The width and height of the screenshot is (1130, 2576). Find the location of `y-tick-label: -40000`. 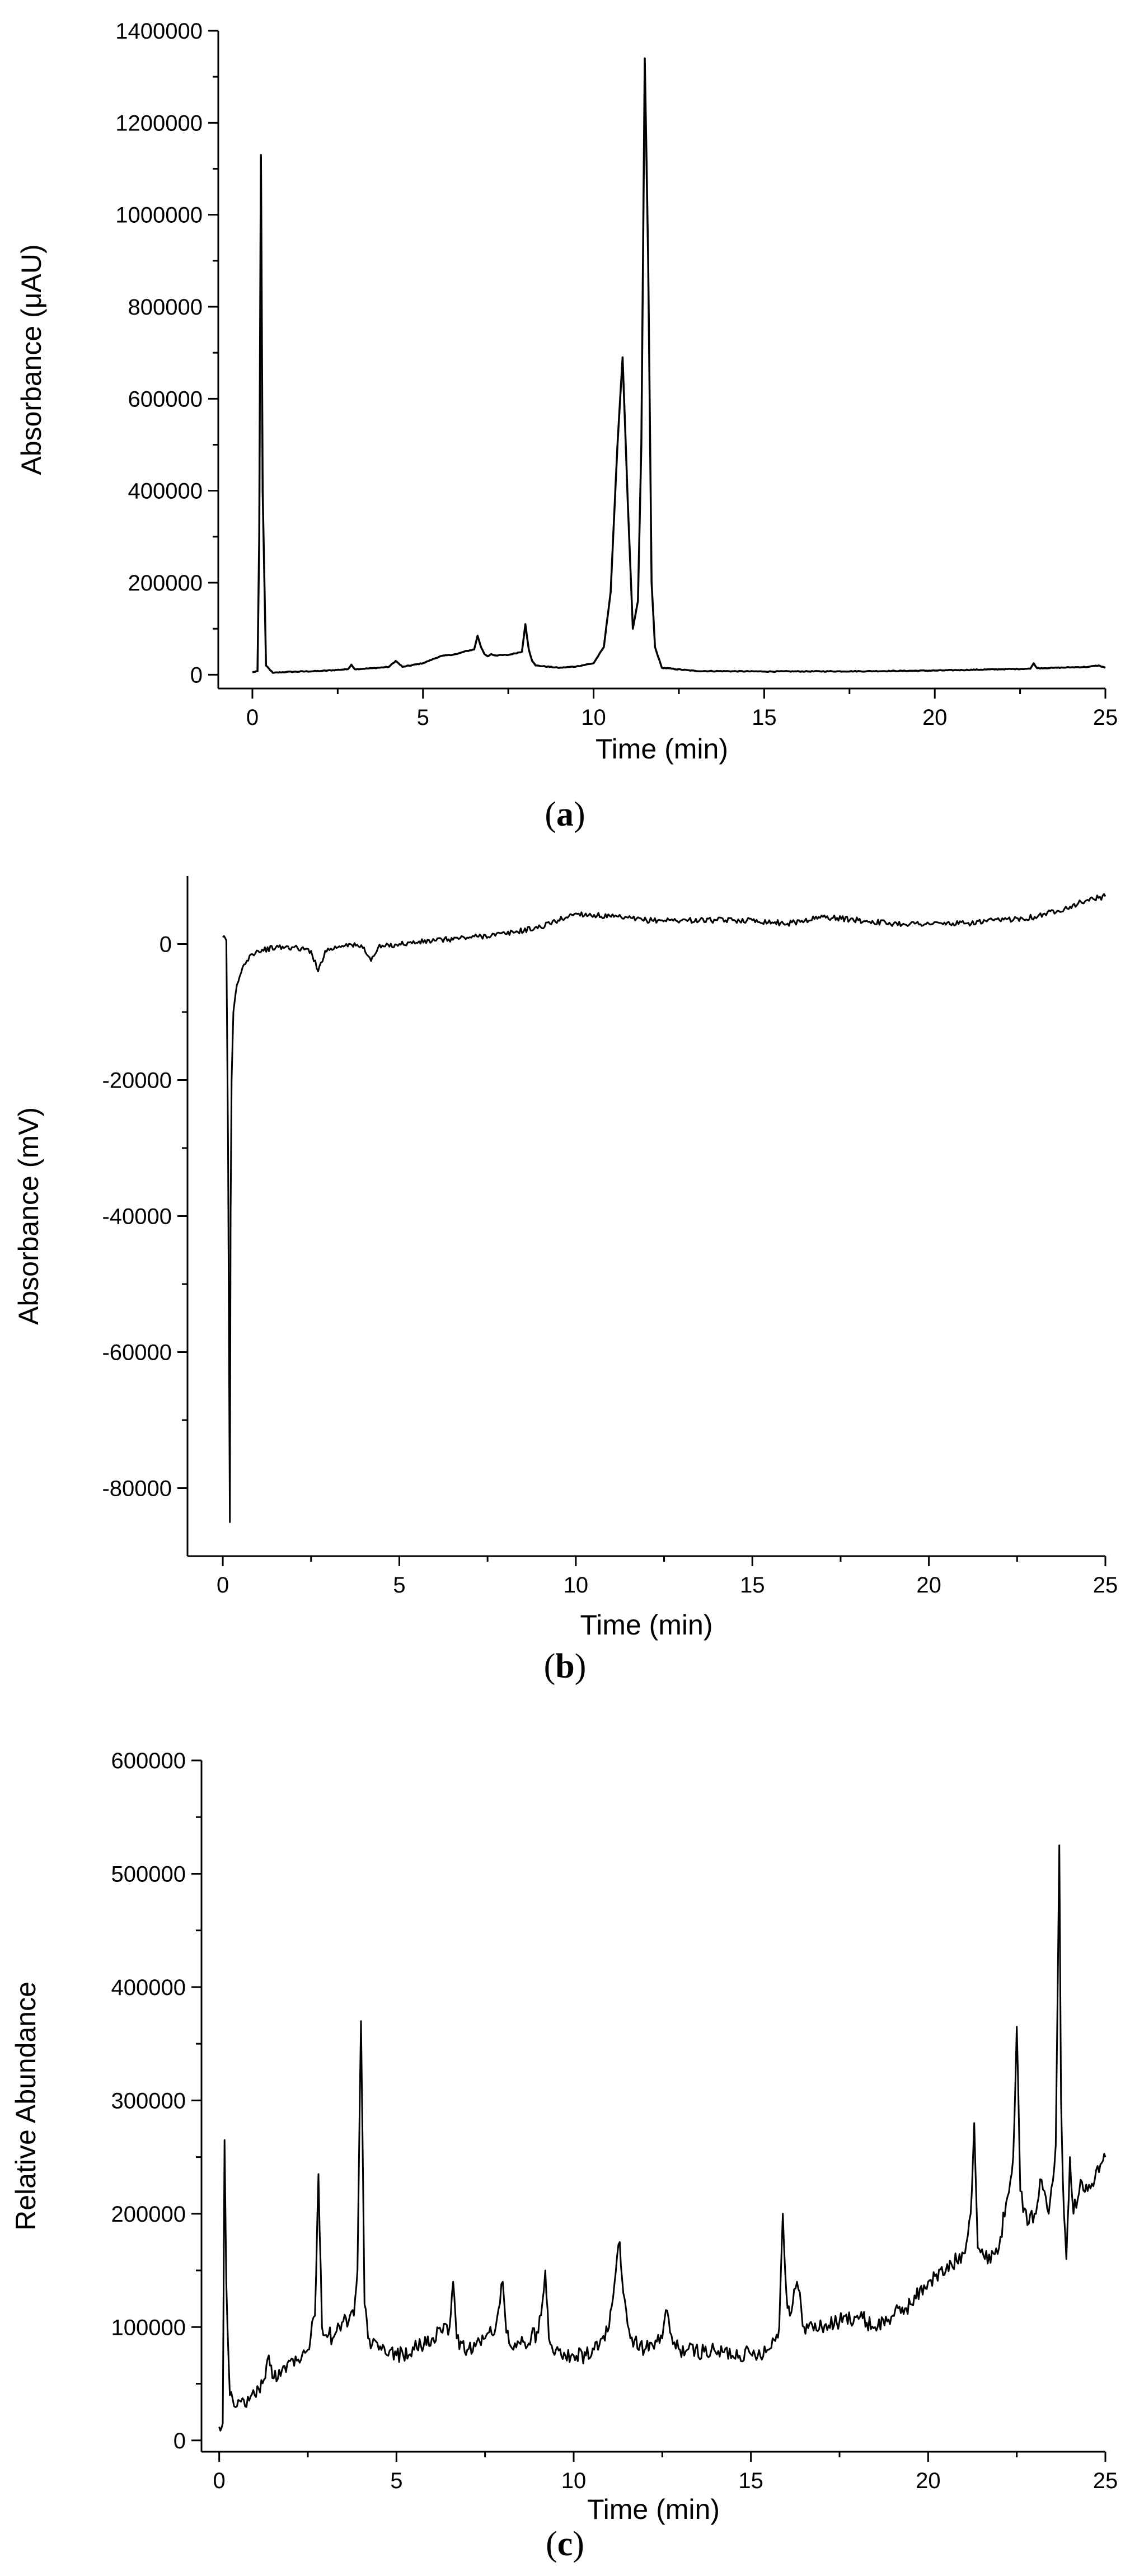

y-tick-label: -40000 is located at coordinates (137, 1217).